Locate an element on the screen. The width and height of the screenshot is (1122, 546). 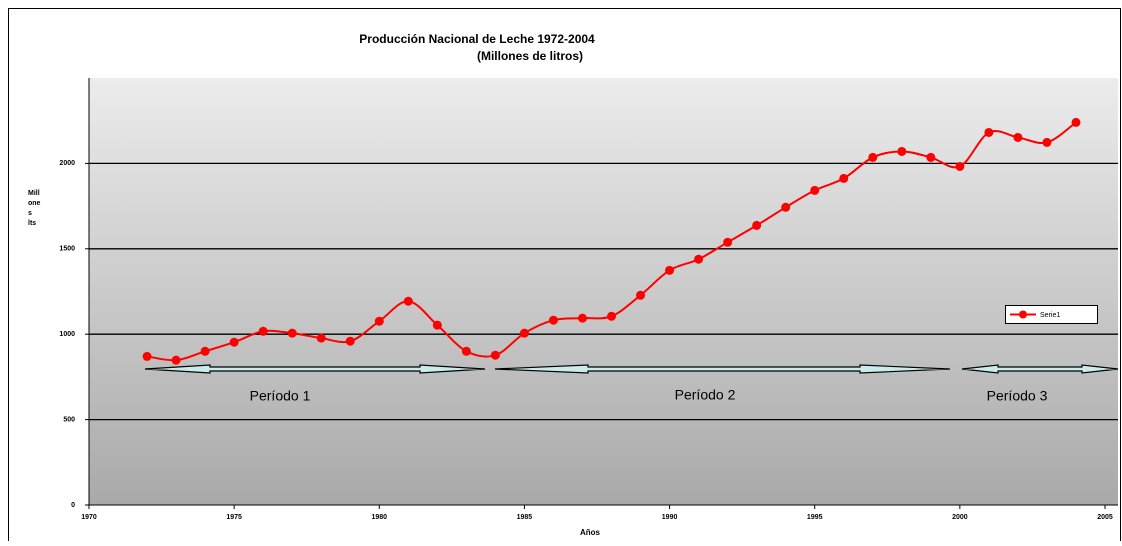
y-axis-label-line: lts is located at coordinates (32, 223).